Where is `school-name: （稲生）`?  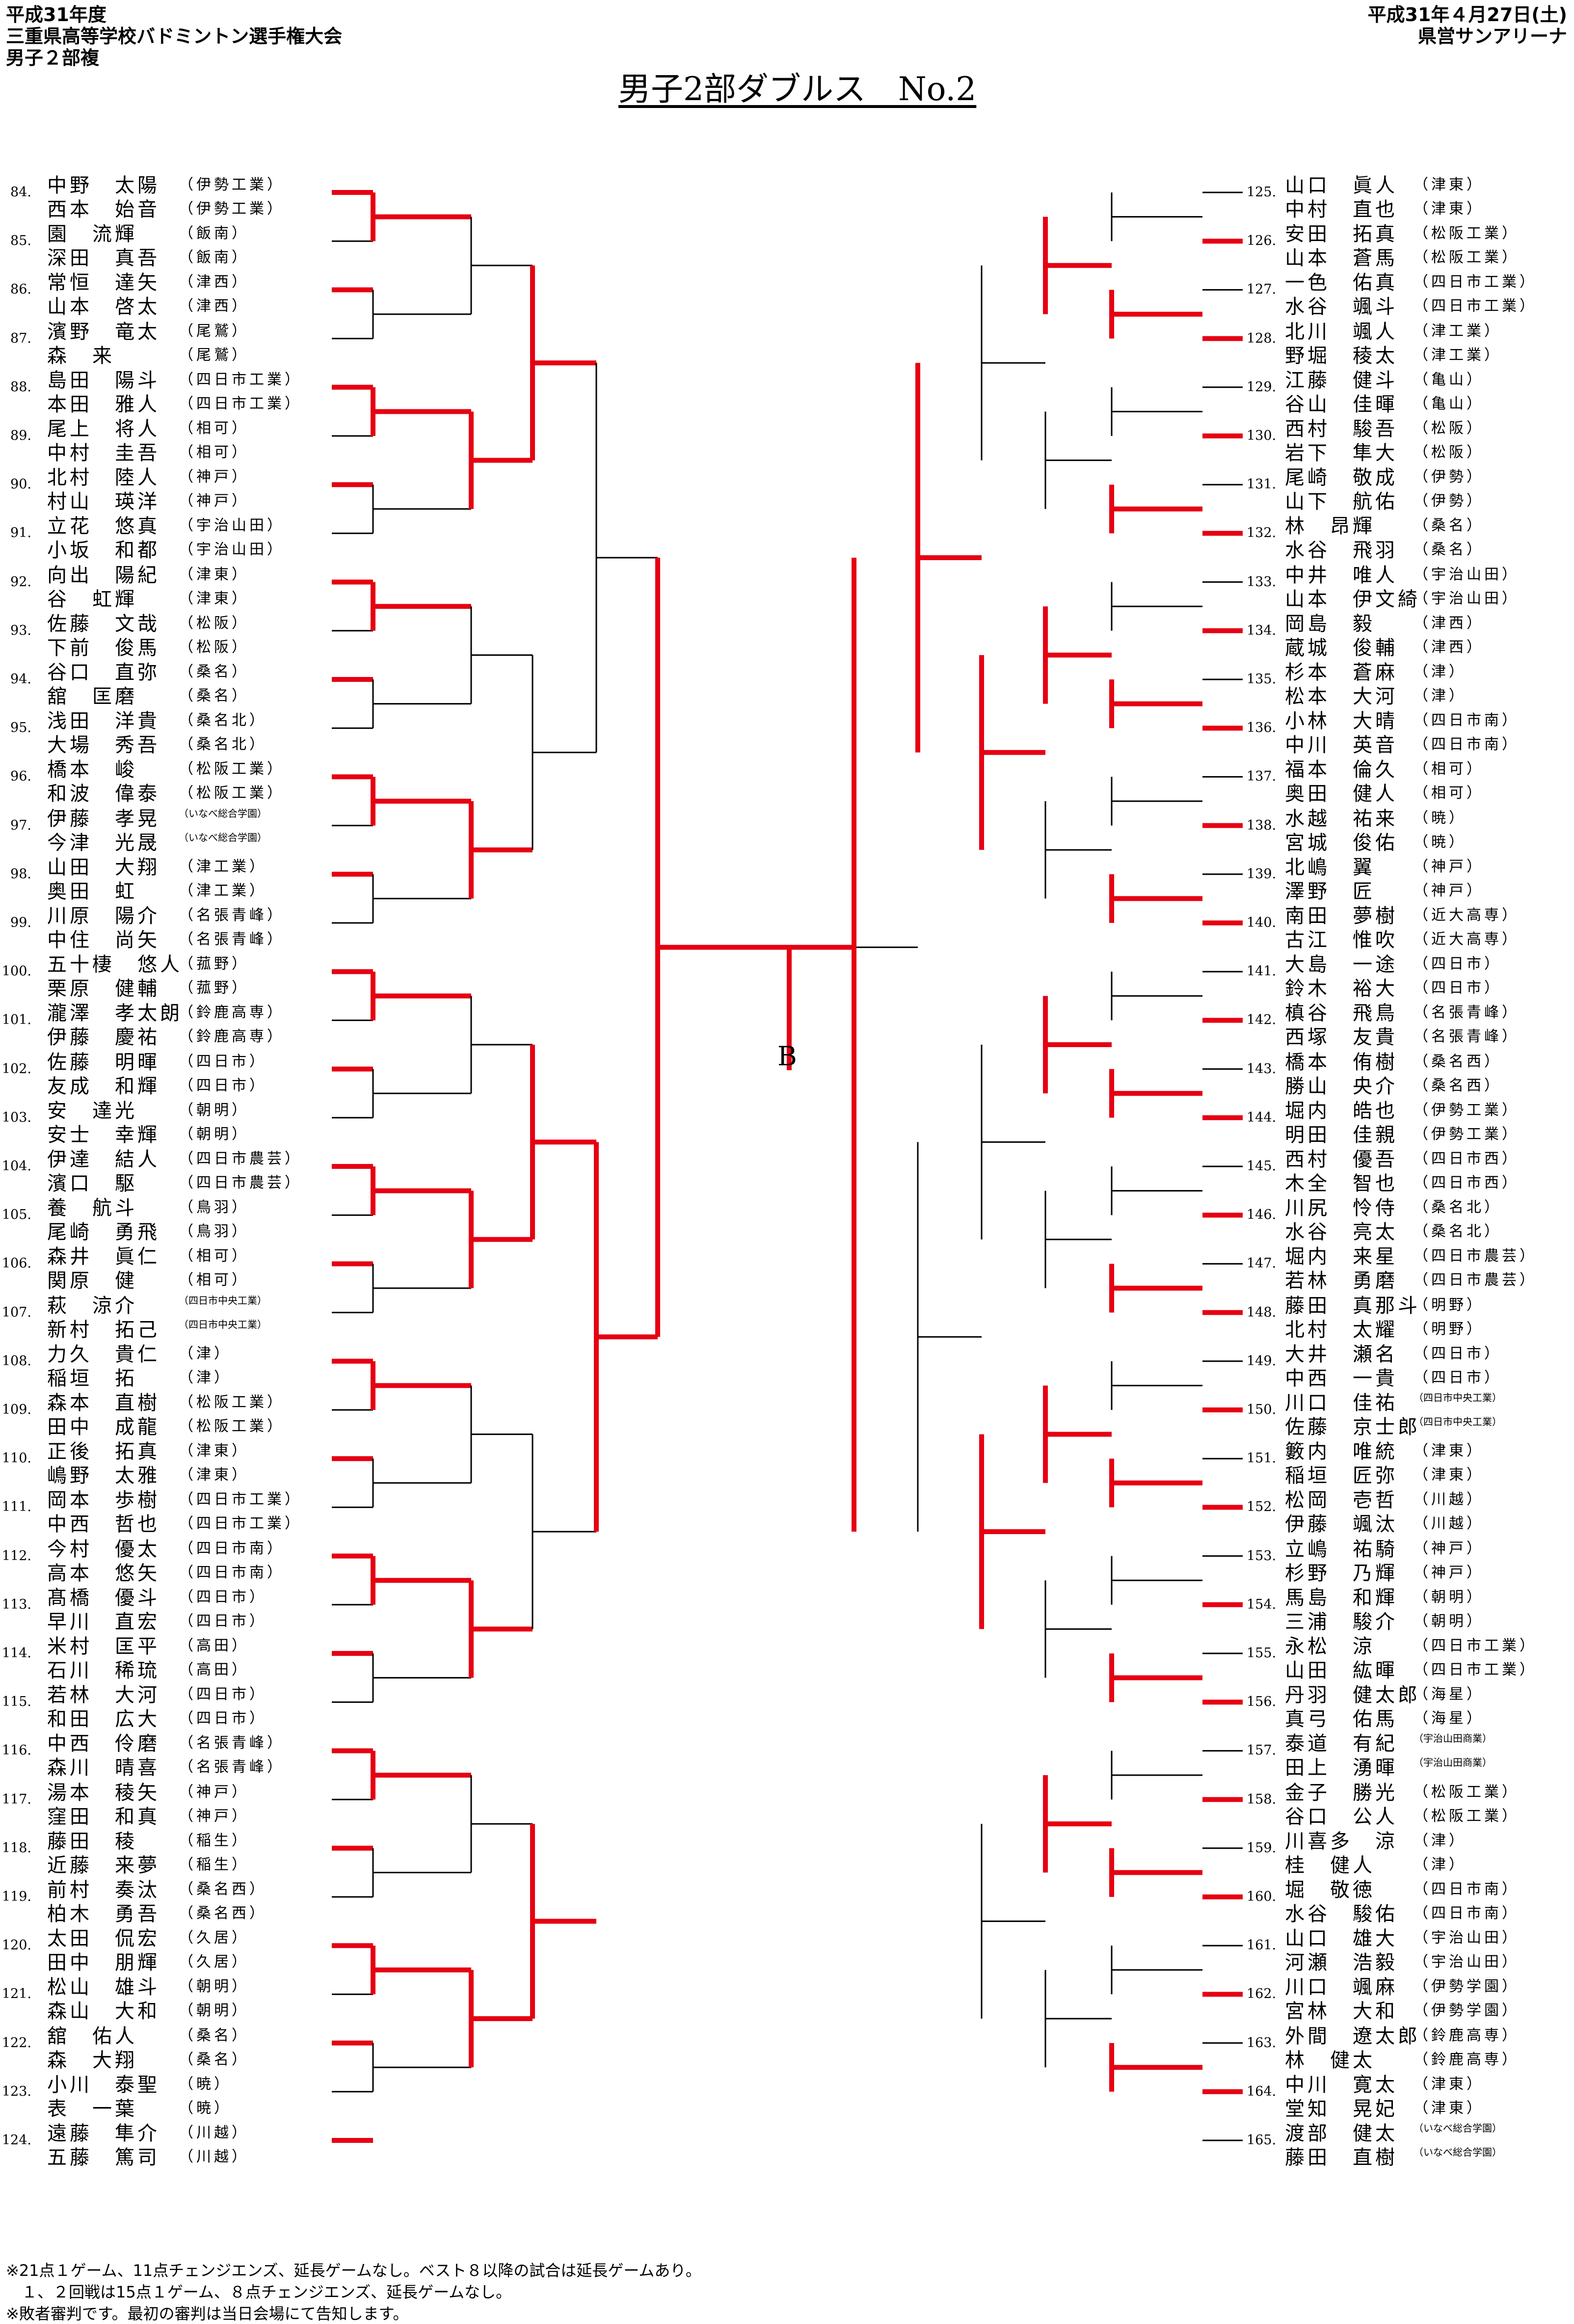
school-name: （稲生） is located at coordinates (214, 1864).